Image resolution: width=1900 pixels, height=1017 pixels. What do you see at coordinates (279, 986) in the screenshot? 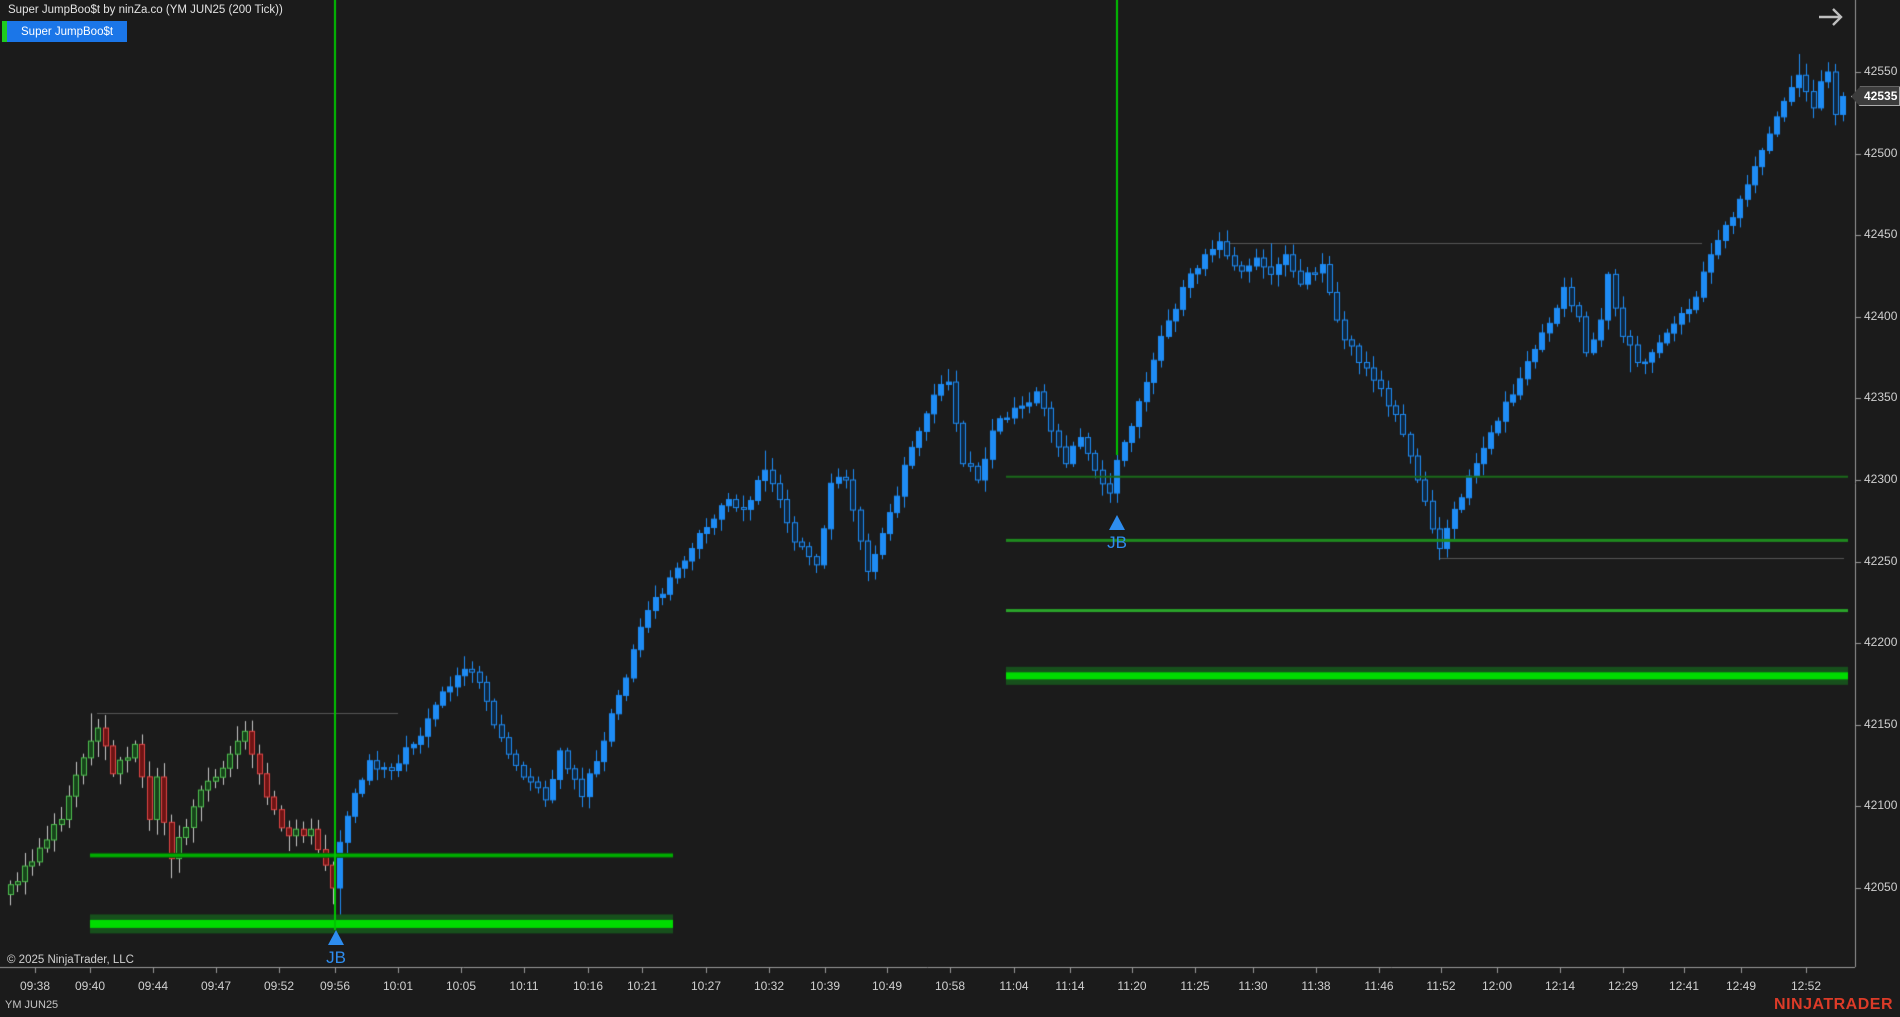
I see `time-axis-label: 09:52` at bounding box center [279, 986].